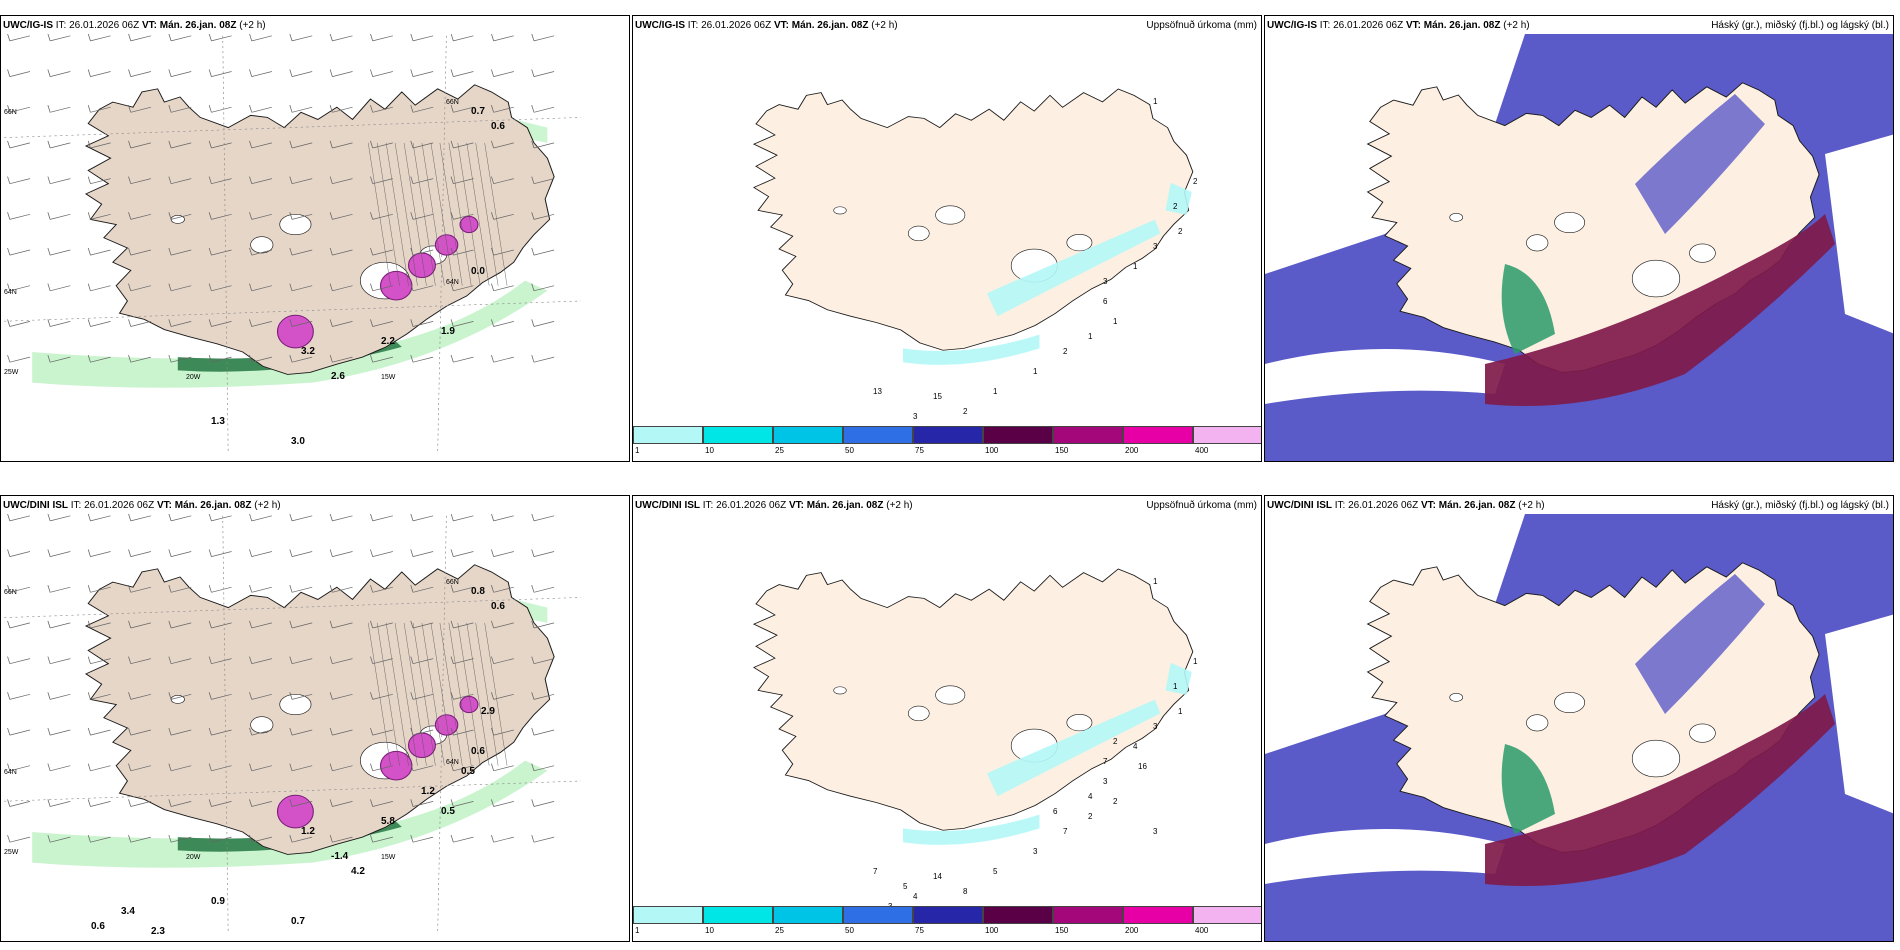 This screenshot has height=950, width=1900. I want to click on map-projection-group, so click(973, 226).